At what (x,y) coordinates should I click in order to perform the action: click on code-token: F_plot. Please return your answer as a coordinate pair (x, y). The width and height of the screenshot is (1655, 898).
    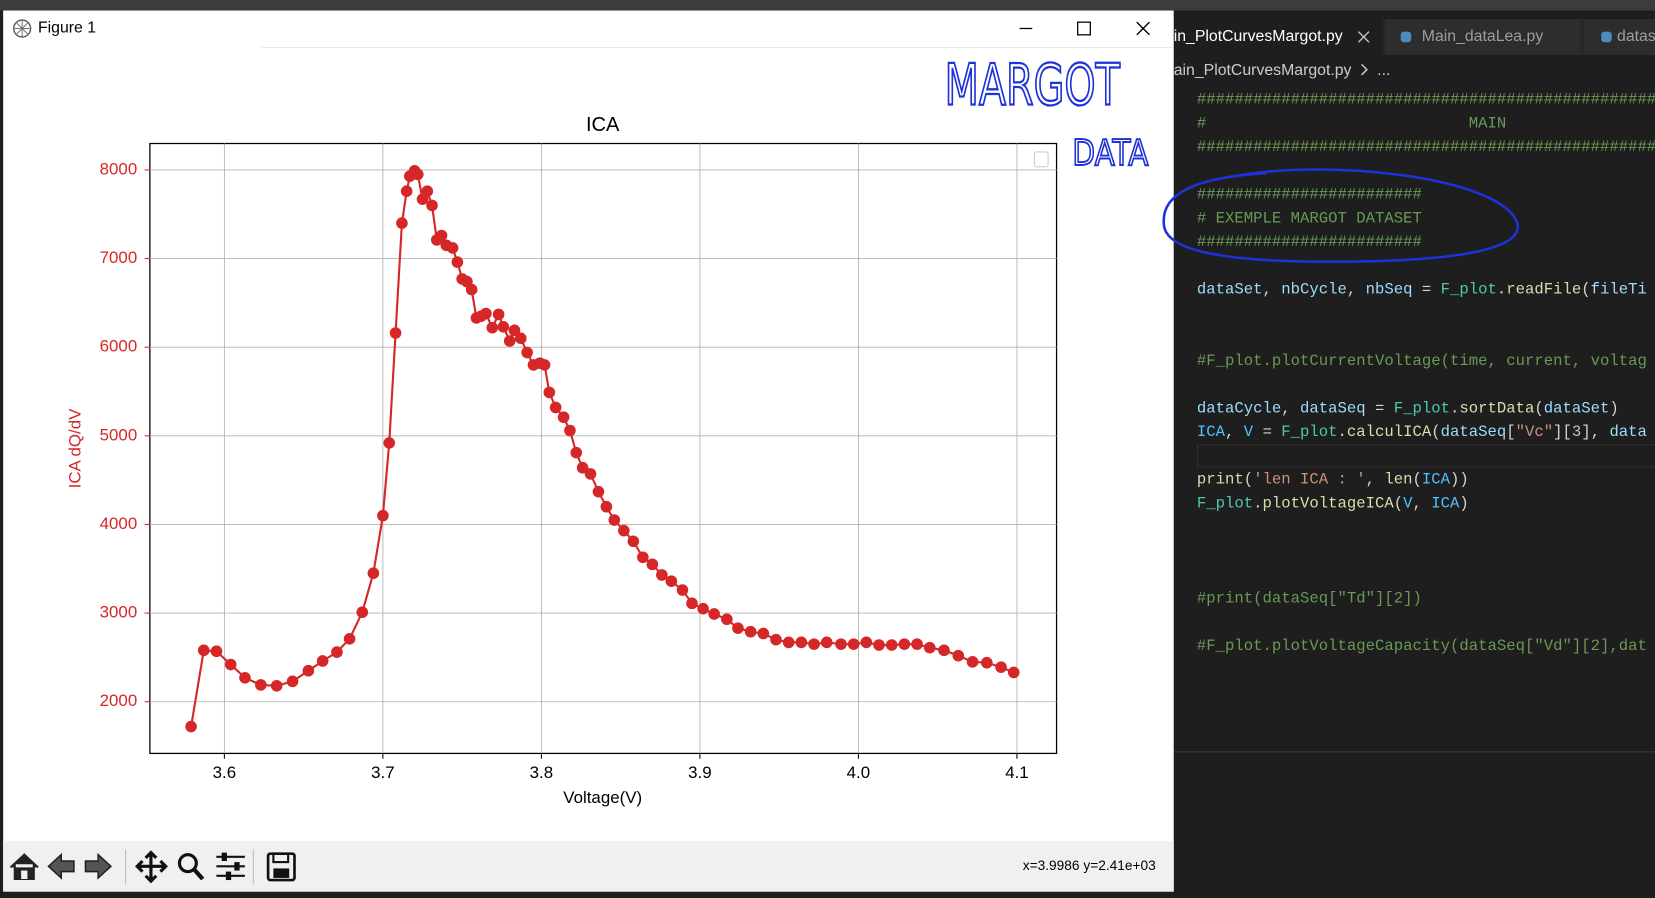
    Looking at the image, I should click on (1225, 504).